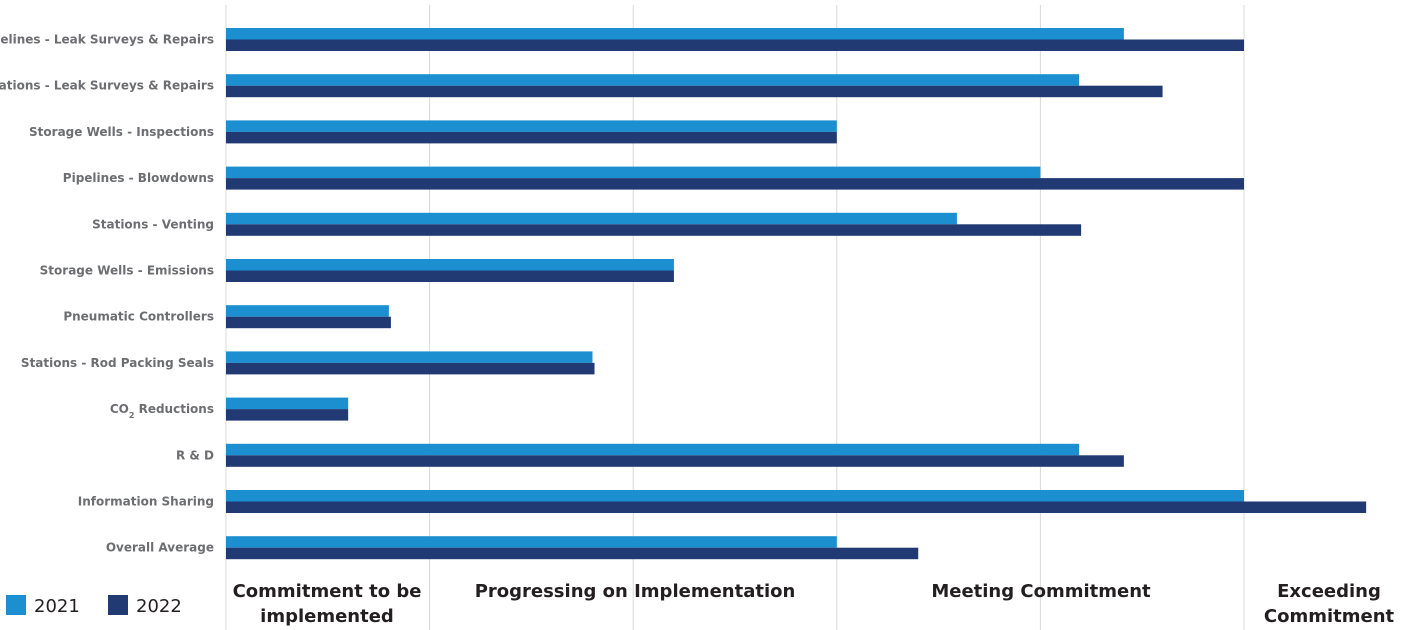  Describe the element at coordinates (138, 178) in the screenshot. I see `category-label-3: Pipelines - Blowdowns` at that location.